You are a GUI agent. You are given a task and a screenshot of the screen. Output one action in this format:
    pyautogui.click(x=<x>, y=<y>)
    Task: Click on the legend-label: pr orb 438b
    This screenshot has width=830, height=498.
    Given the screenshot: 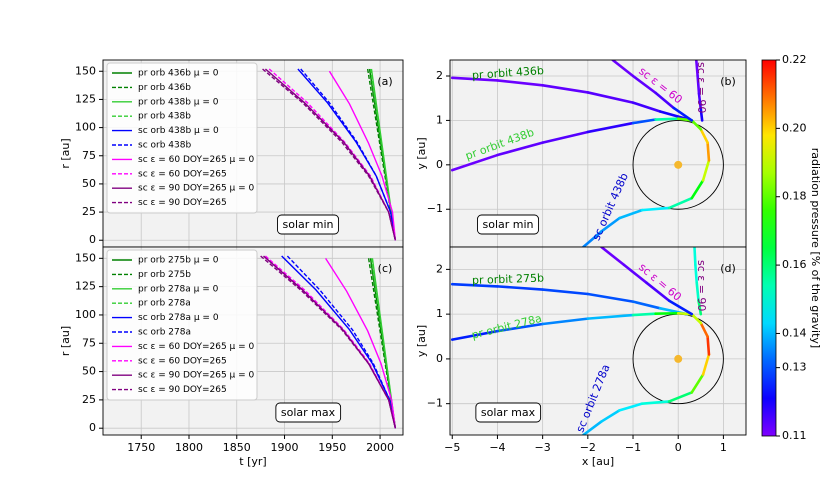 What is the action you would take?
    pyautogui.click(x=164, y=117)
    